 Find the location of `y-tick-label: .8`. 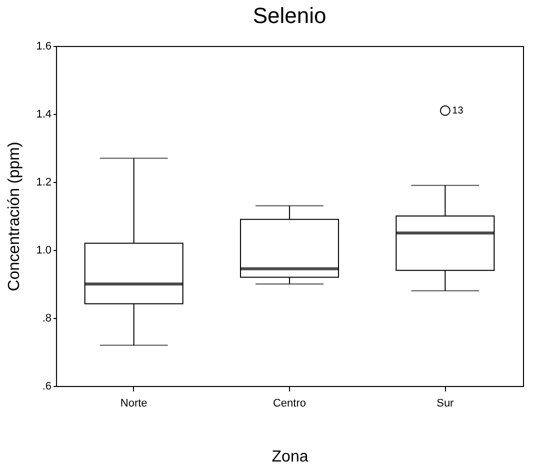

y-tick-label: .8 is located at coordinates (47, 318).